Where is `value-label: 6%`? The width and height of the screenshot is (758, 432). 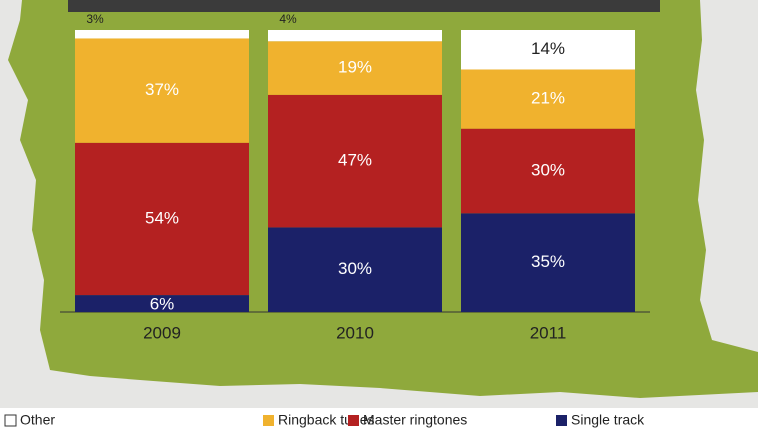
value-label: 6% is located at coordinates (162, 304).